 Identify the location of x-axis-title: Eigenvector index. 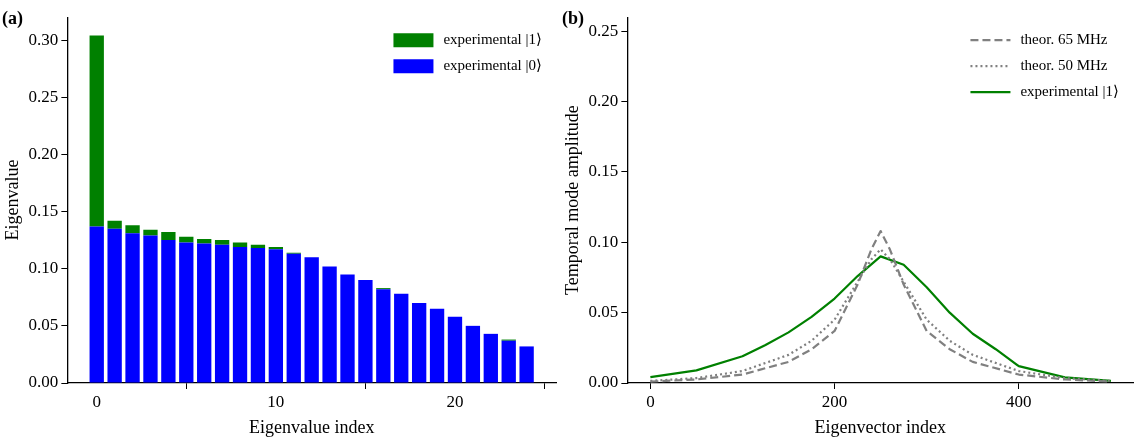
(880, 426).